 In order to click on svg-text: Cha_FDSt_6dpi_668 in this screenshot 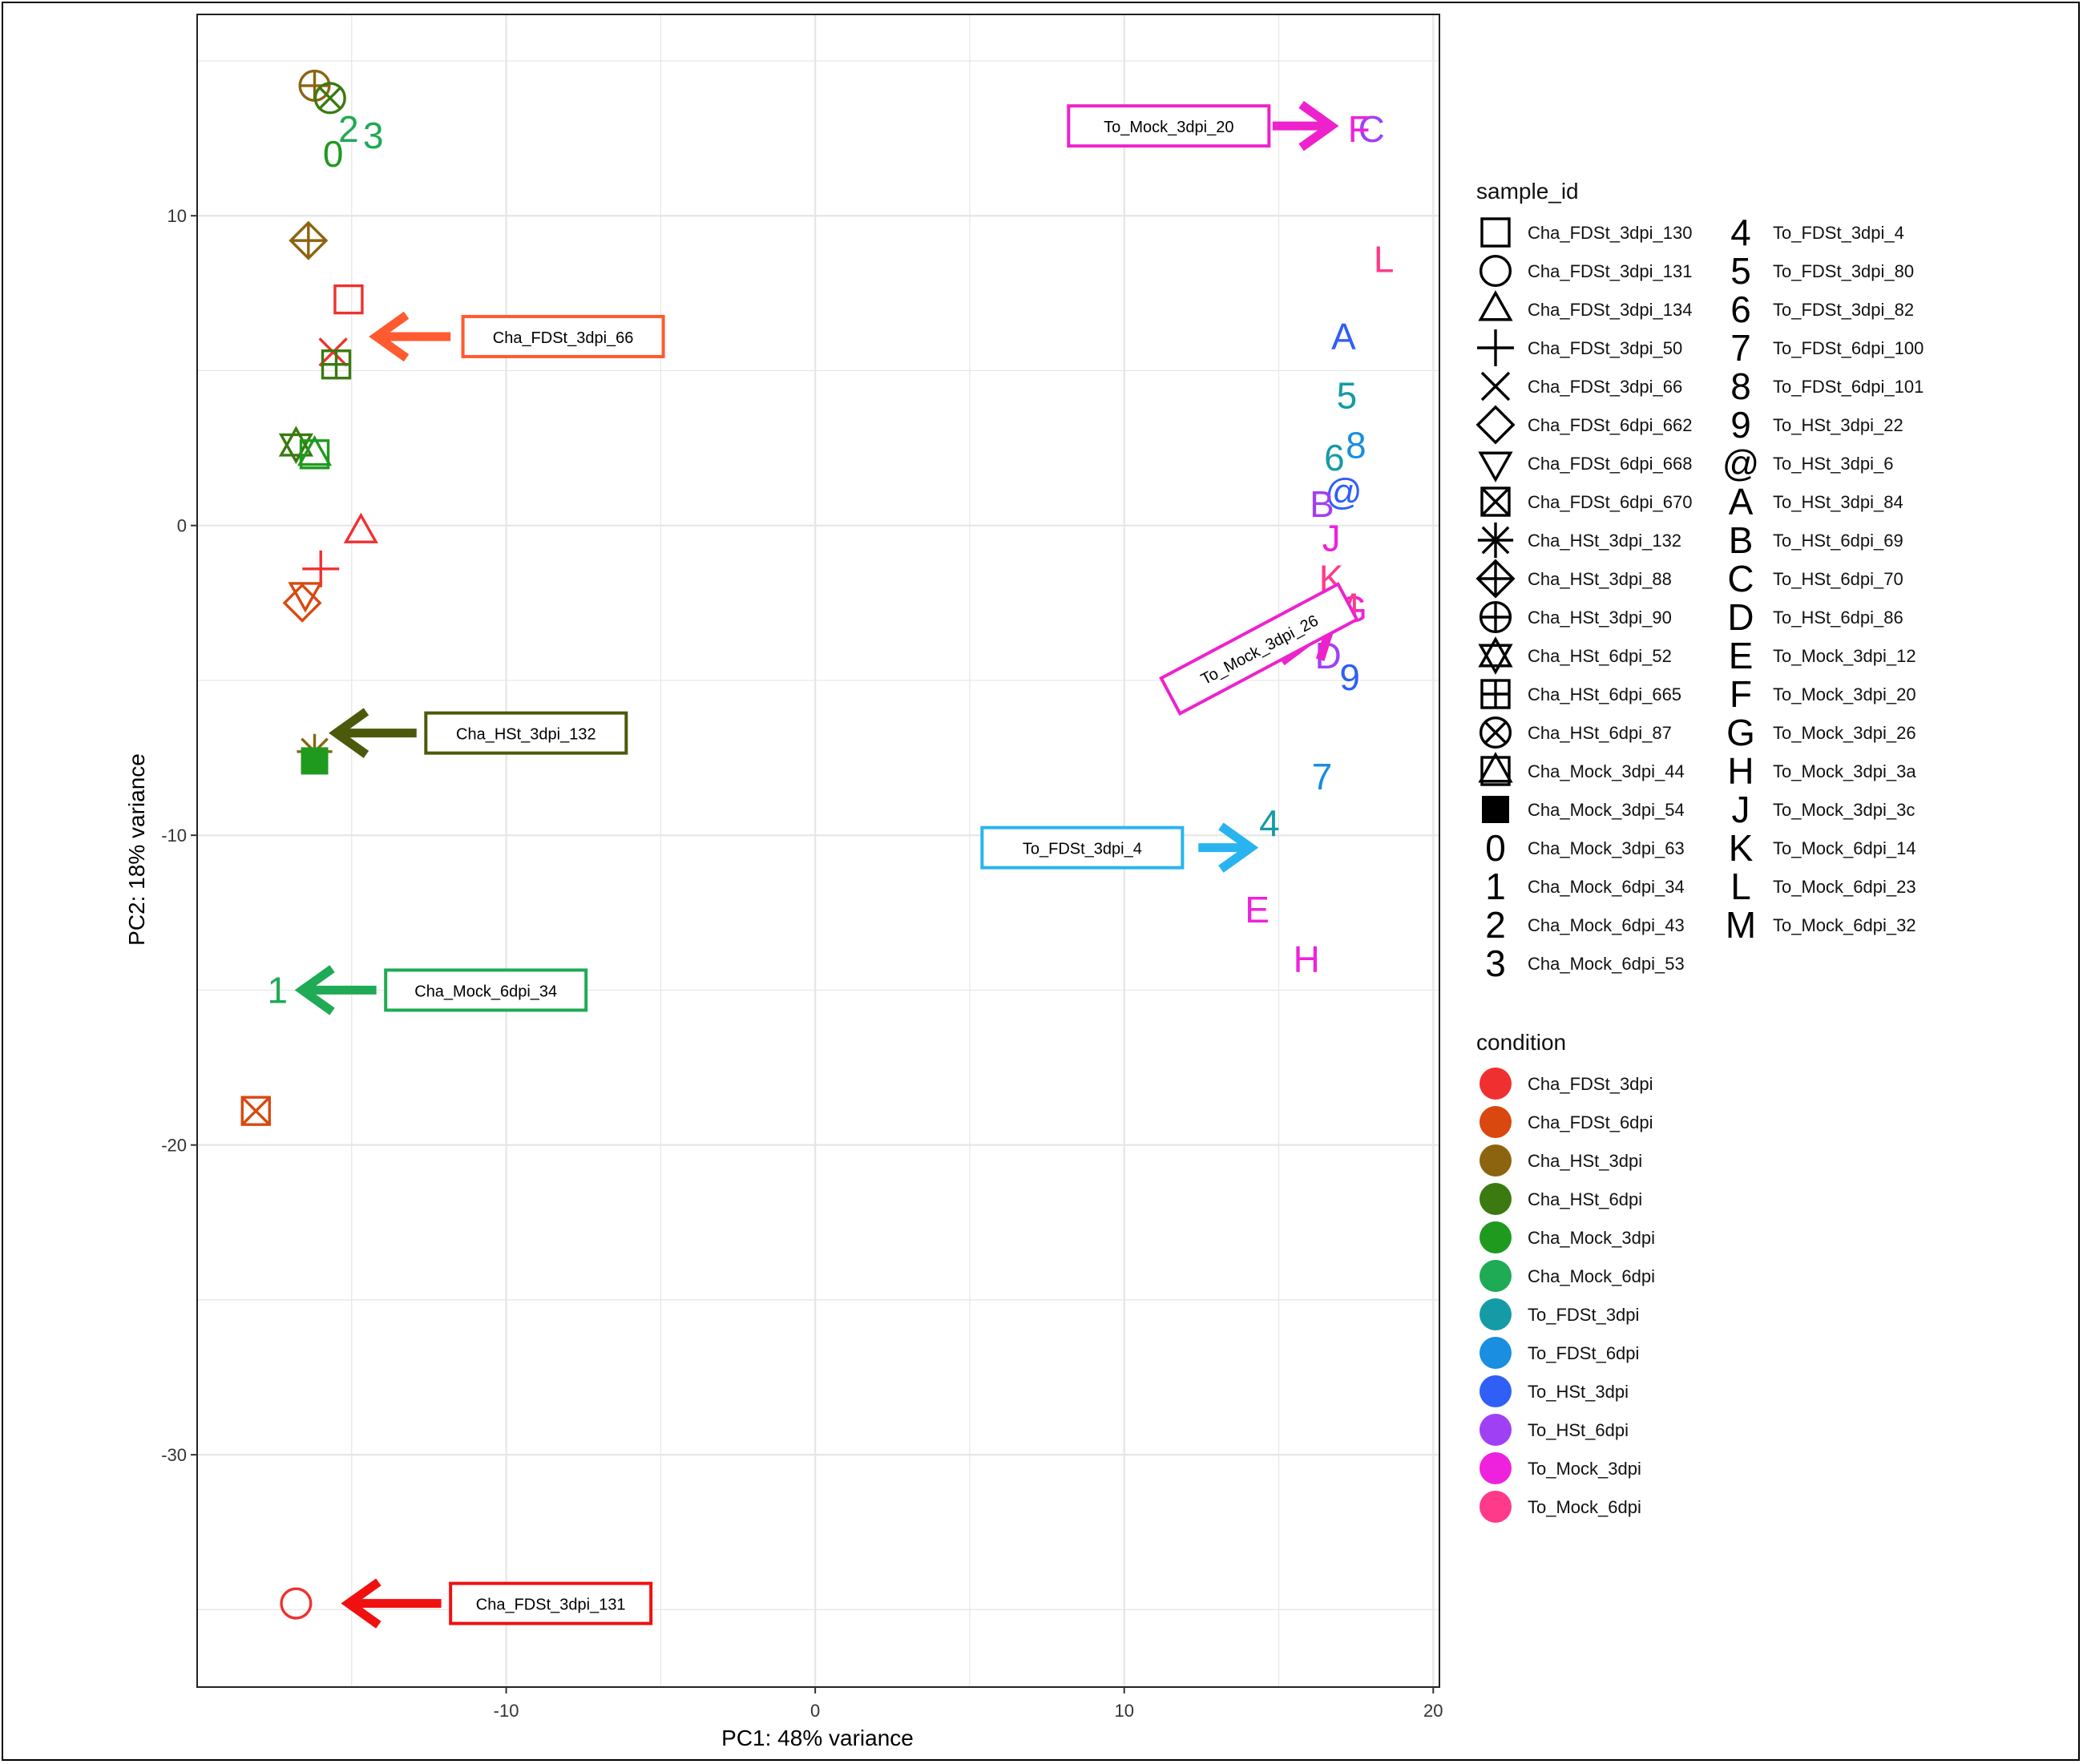, I will do `click(1610, 464)`.